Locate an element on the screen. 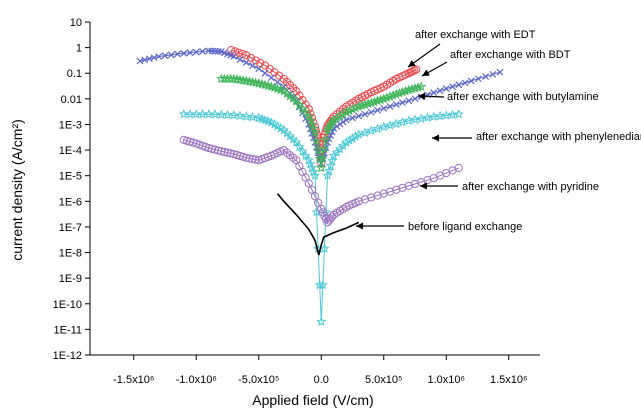  x-tick-label: 0.0 is located at coordinates (321, 380).